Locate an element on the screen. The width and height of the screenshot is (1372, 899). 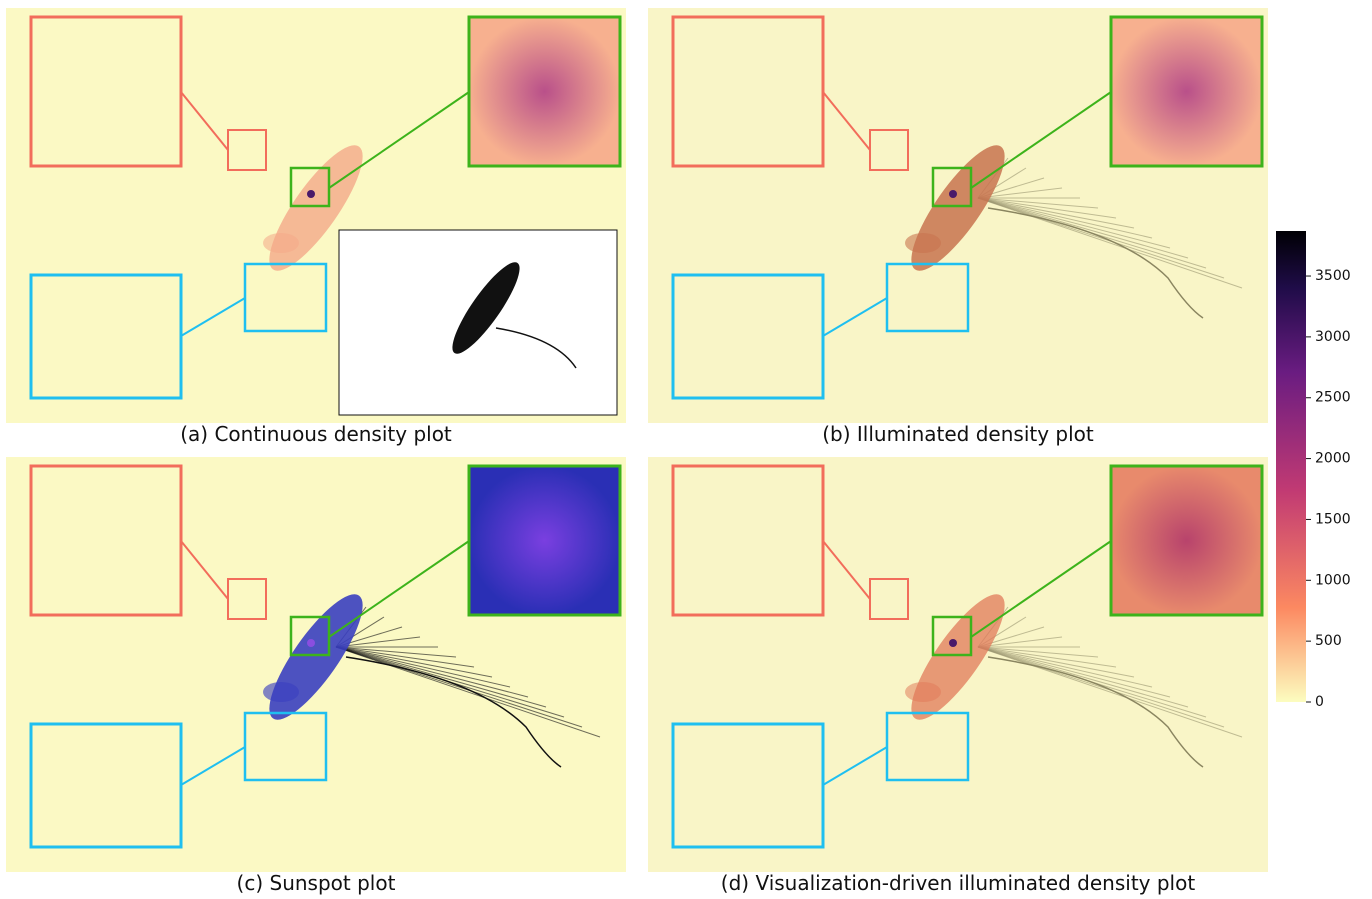
inset-land is located at coordinates (486, 308).